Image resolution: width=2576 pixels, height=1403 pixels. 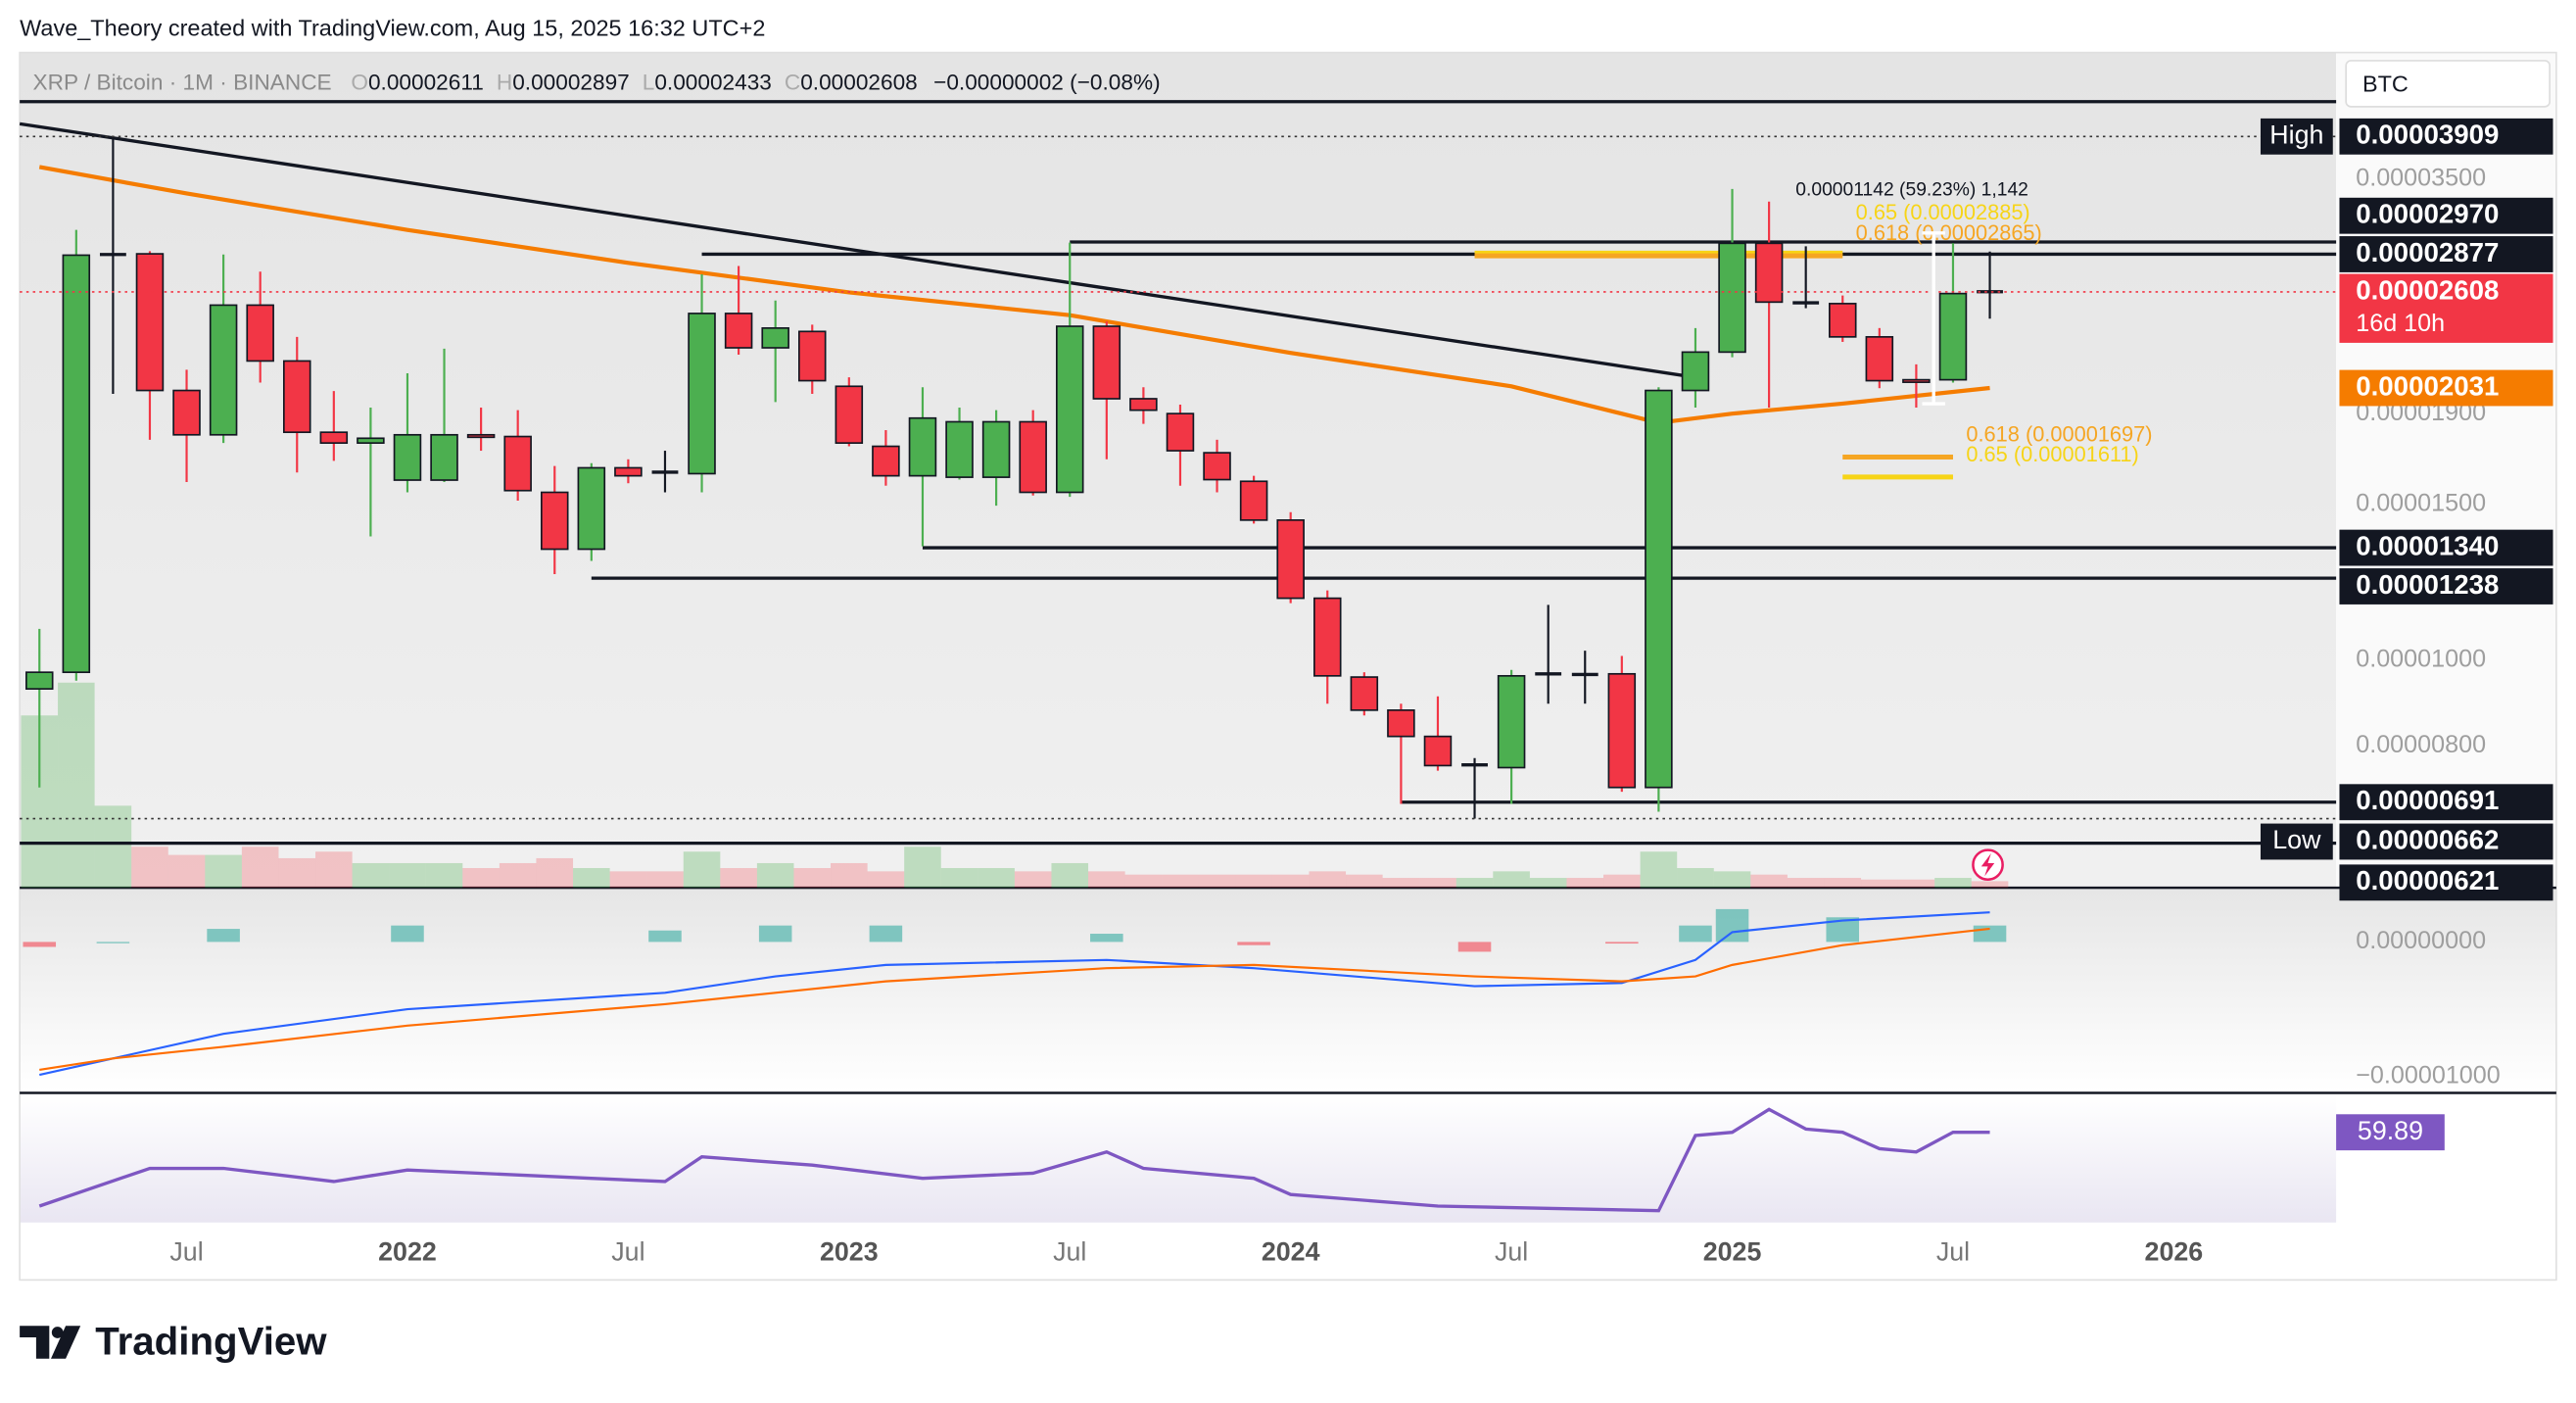 What do you see at coordinates (1943, 212) in the screenshot?
I see `fib-label: 0.65 (0.00002885)` at bounding box center [1943, 212].